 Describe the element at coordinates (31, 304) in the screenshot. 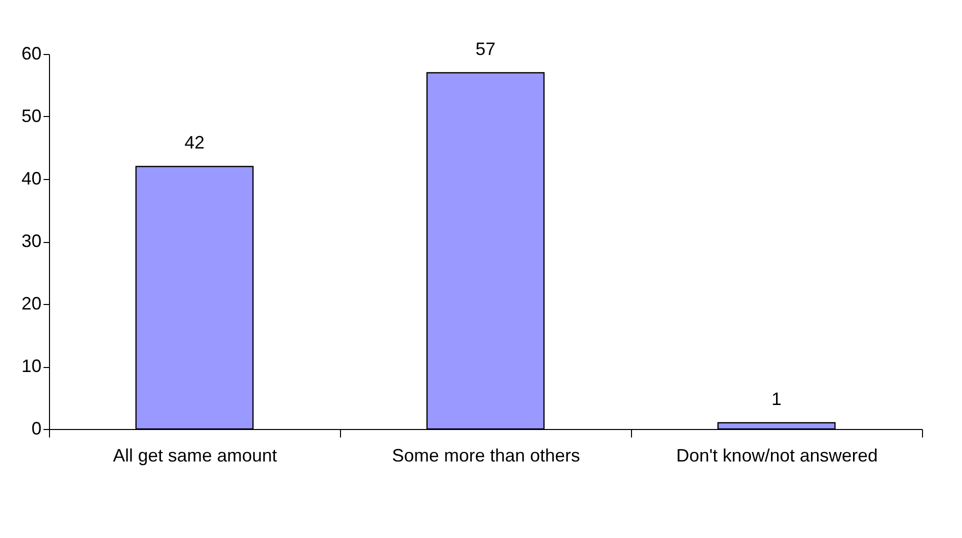

I see `y-tick-label: 20` at that location.